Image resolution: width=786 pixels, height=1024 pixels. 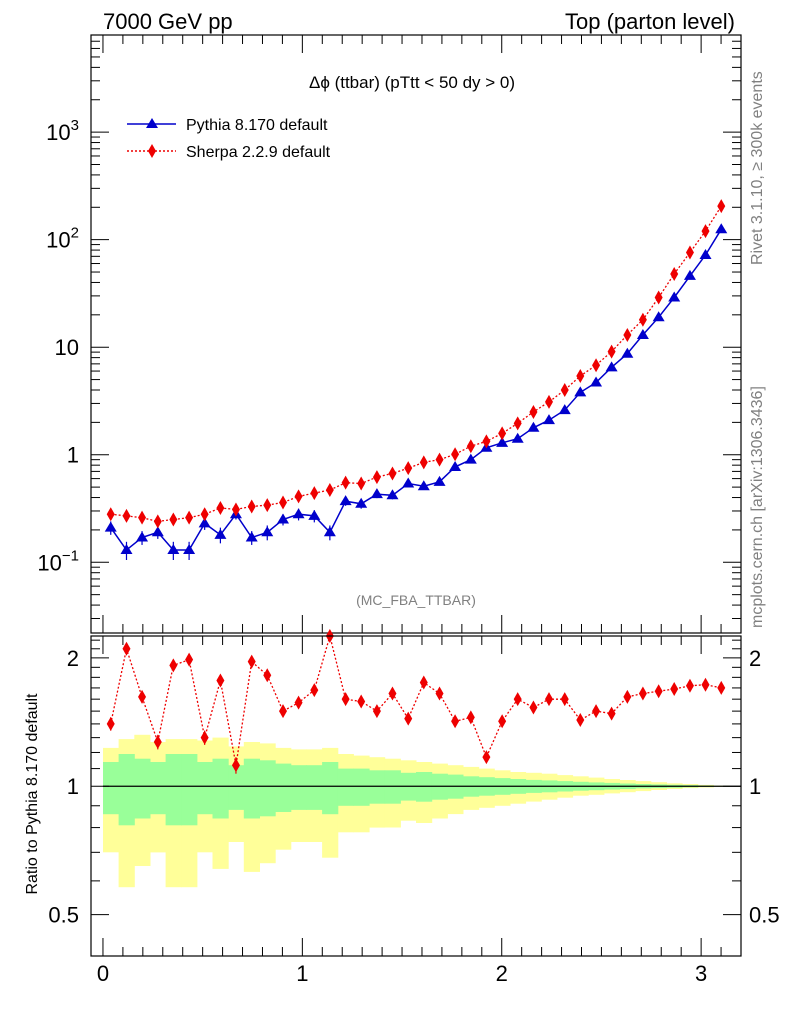 What do you see at coordinates (152, 123) in the screenshot?
I see `legend-marker-pythia` at bounding box center [152, 123].